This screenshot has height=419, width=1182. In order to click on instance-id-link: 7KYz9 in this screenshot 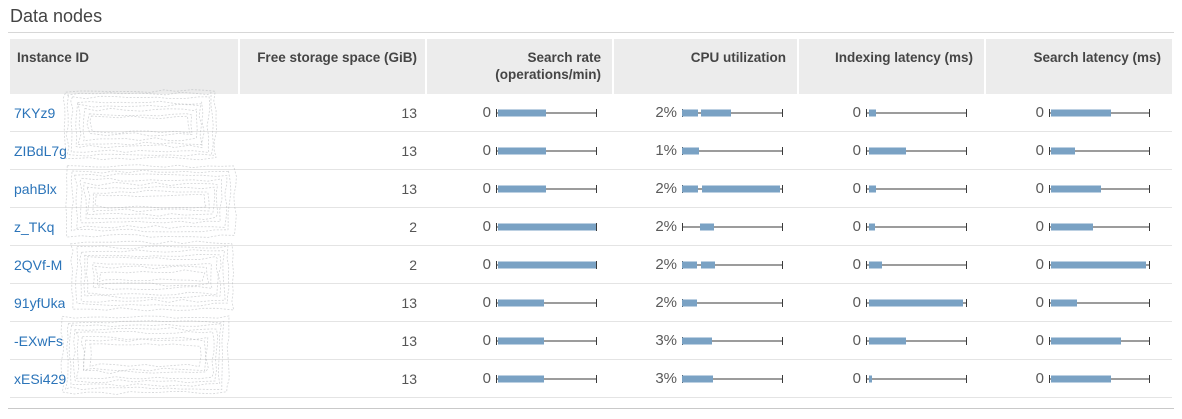, I will do `click(35, 112)`.